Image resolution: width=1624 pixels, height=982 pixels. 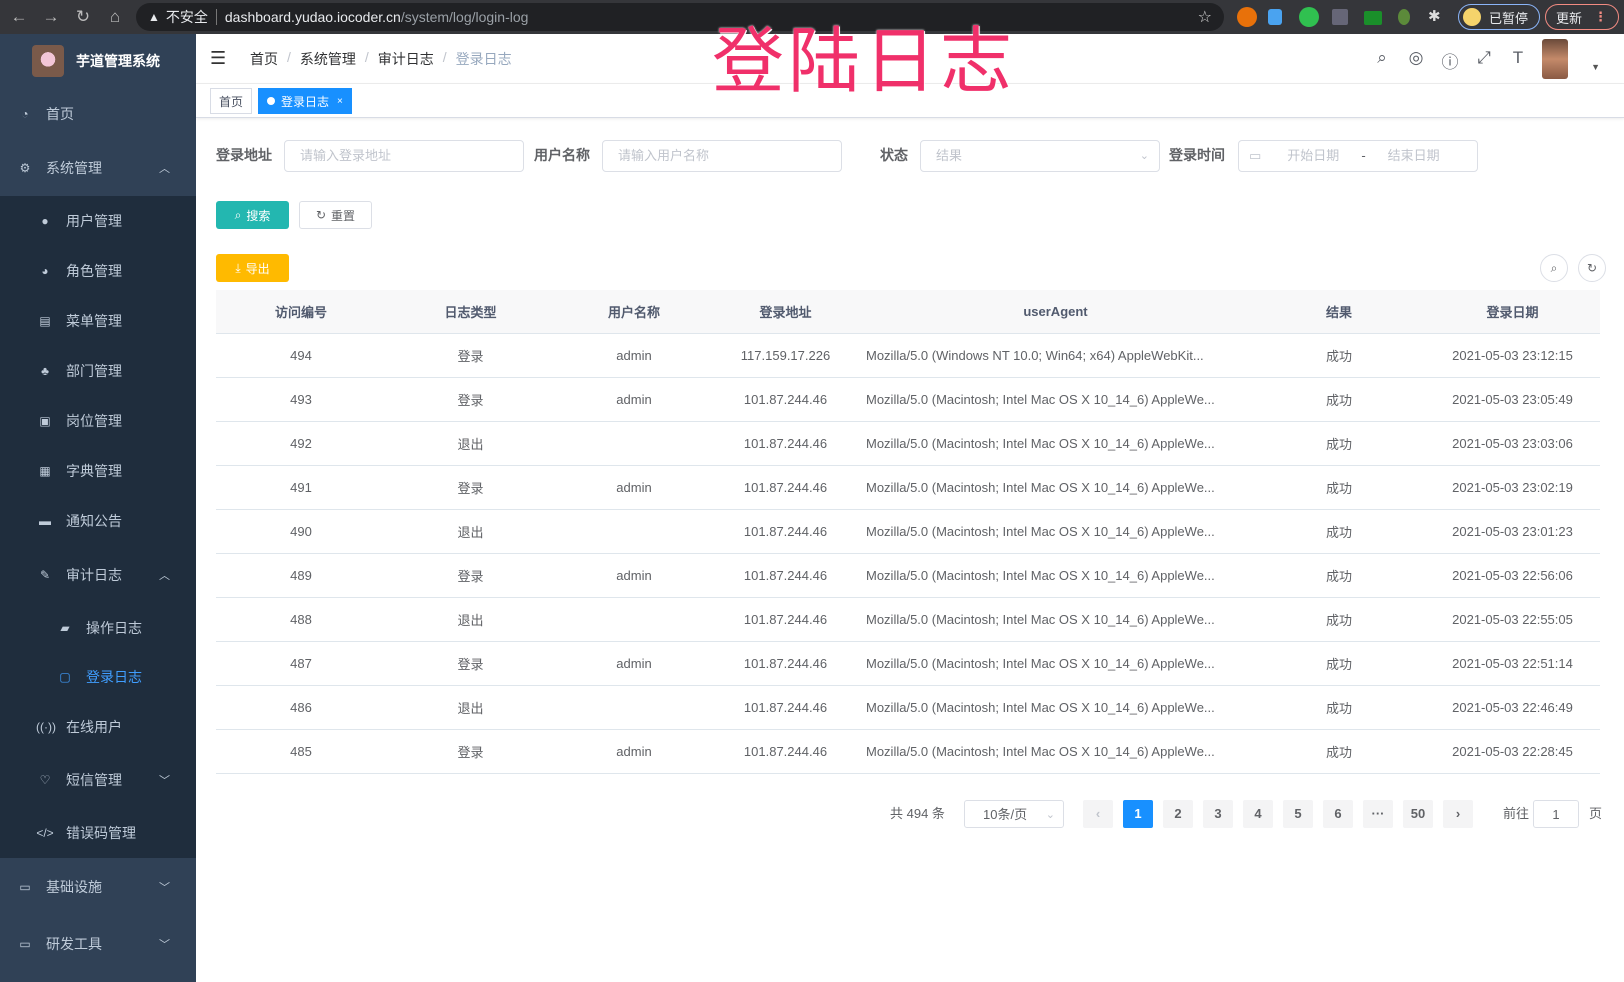 What do you see at coordinates (1298, 814) in the screenshot?
I see `page-button: 5` at bounding box center [1298, 814].